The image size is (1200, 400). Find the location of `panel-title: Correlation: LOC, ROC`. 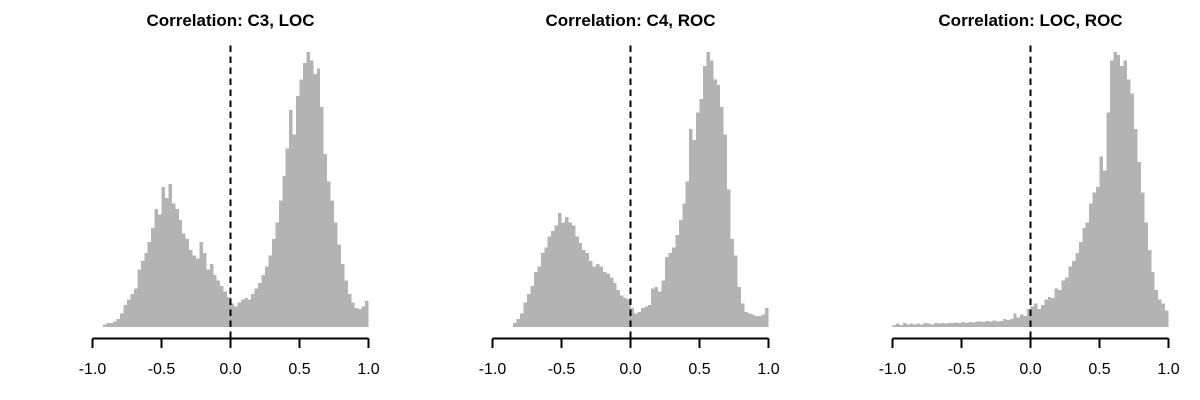

panel-title: Correlation: LOC, ROC is located at coordinates (1030, 20).